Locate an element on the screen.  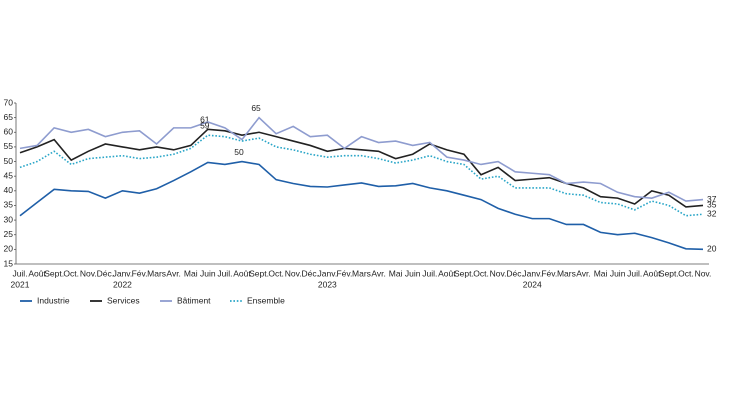
x-year-label: 2023 is located at coordinates (327, 284).